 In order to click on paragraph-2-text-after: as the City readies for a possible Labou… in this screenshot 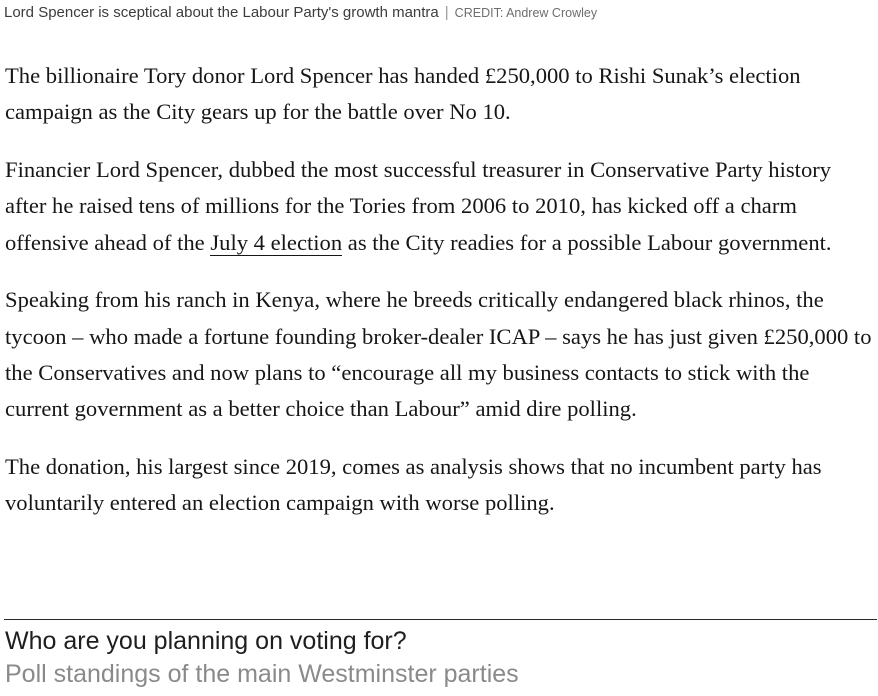, I will do `click(587, 242)`.